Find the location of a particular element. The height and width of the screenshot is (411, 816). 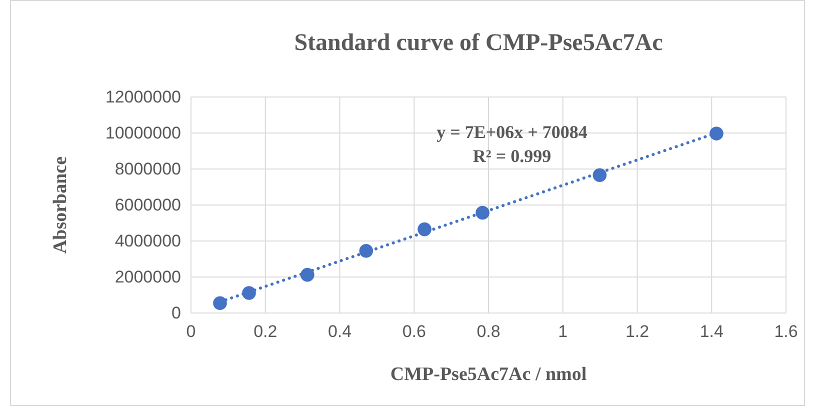

annotation: R² = 0.999 is located at coordinates (512, 156).